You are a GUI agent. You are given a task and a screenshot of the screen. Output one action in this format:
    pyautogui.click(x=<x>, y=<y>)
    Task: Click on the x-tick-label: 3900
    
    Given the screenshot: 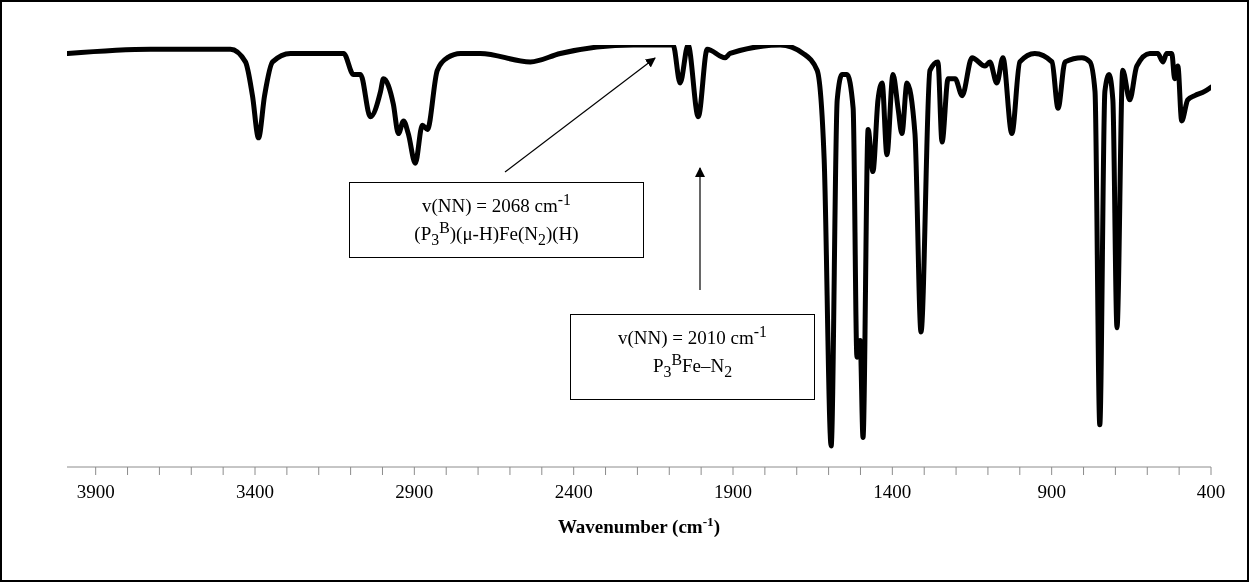 What is the action you would take?
    pyautogui.click(x=95, y=492)
    